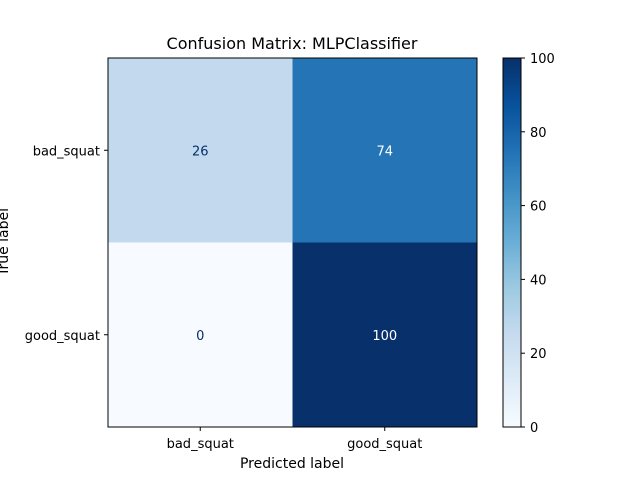  I want to click on colorbar-tick-label: 40, so click(538, 280).